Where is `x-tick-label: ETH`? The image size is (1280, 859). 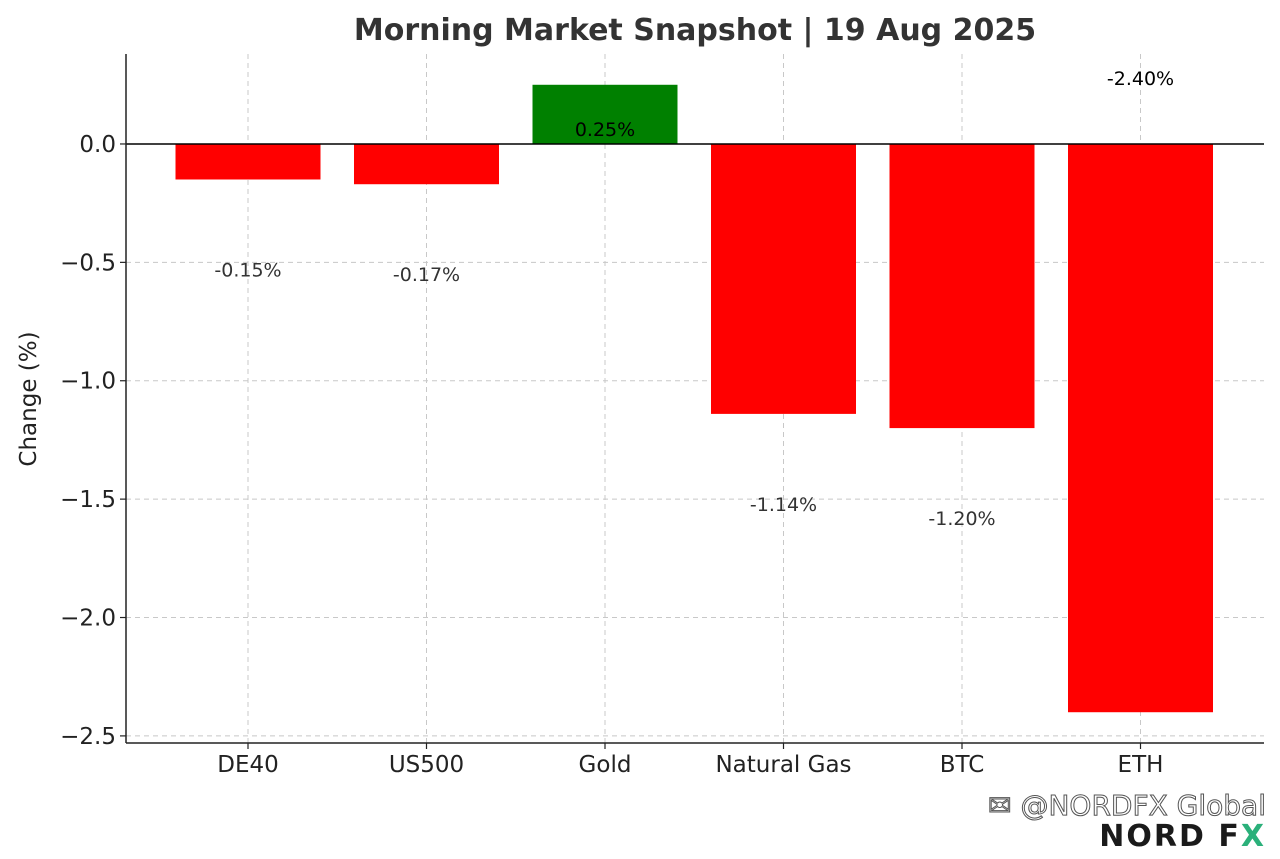 x-tick-label: ETH is located at coordinates (1141, 765).